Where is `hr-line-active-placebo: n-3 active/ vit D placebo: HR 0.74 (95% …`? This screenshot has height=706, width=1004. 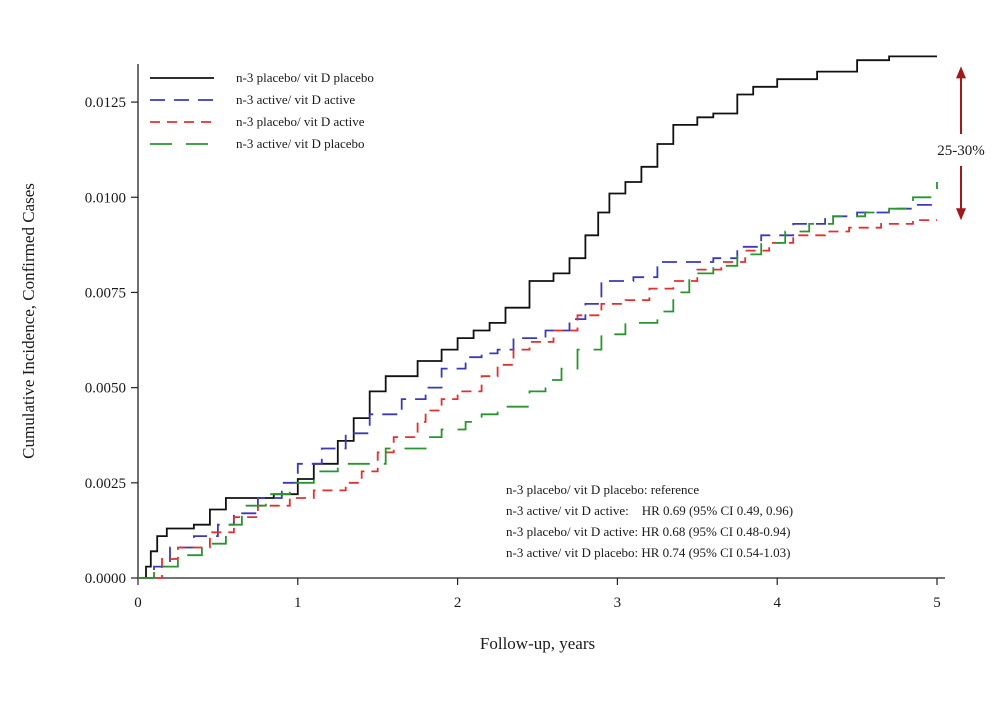
hr-line-active-placebo: n-3 active/ vit D placebo: HR 0.74 (95% … is located at coordinates (648, 552).